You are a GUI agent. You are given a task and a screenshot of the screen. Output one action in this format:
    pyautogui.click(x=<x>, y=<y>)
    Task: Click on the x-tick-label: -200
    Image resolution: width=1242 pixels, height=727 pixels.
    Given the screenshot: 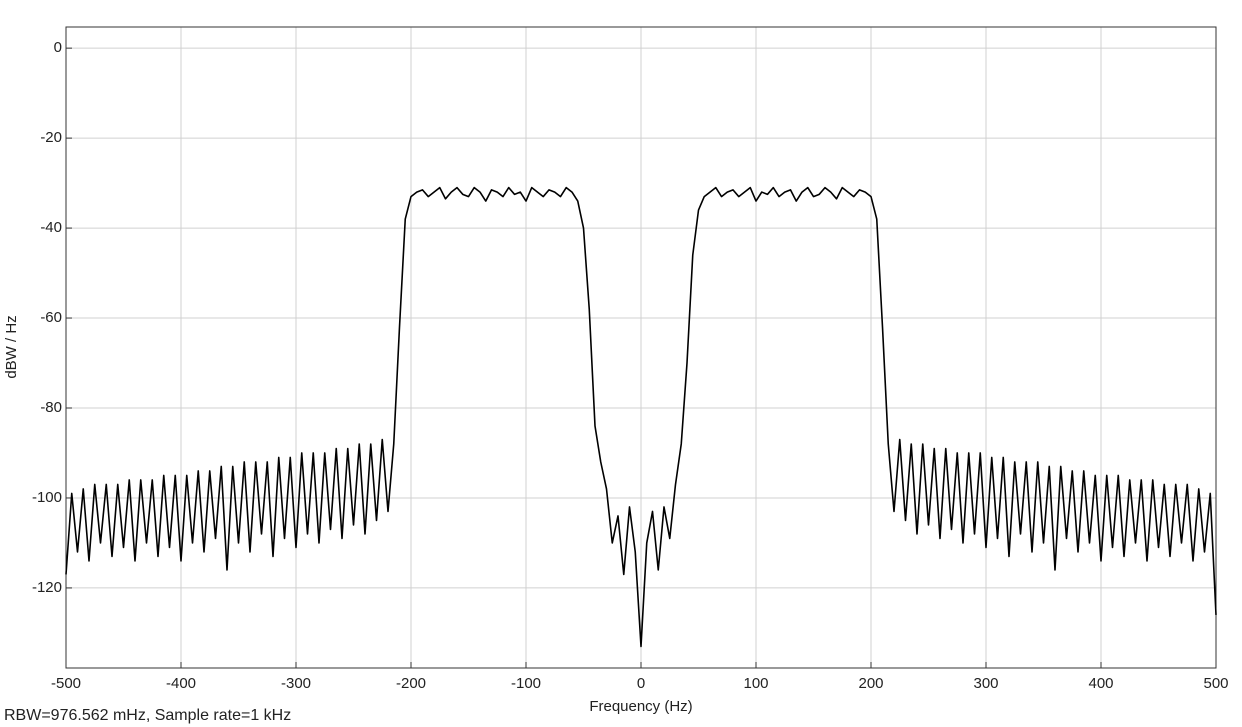 What is the action you would take?
    pyautogui.click(x=411, y=683)
    